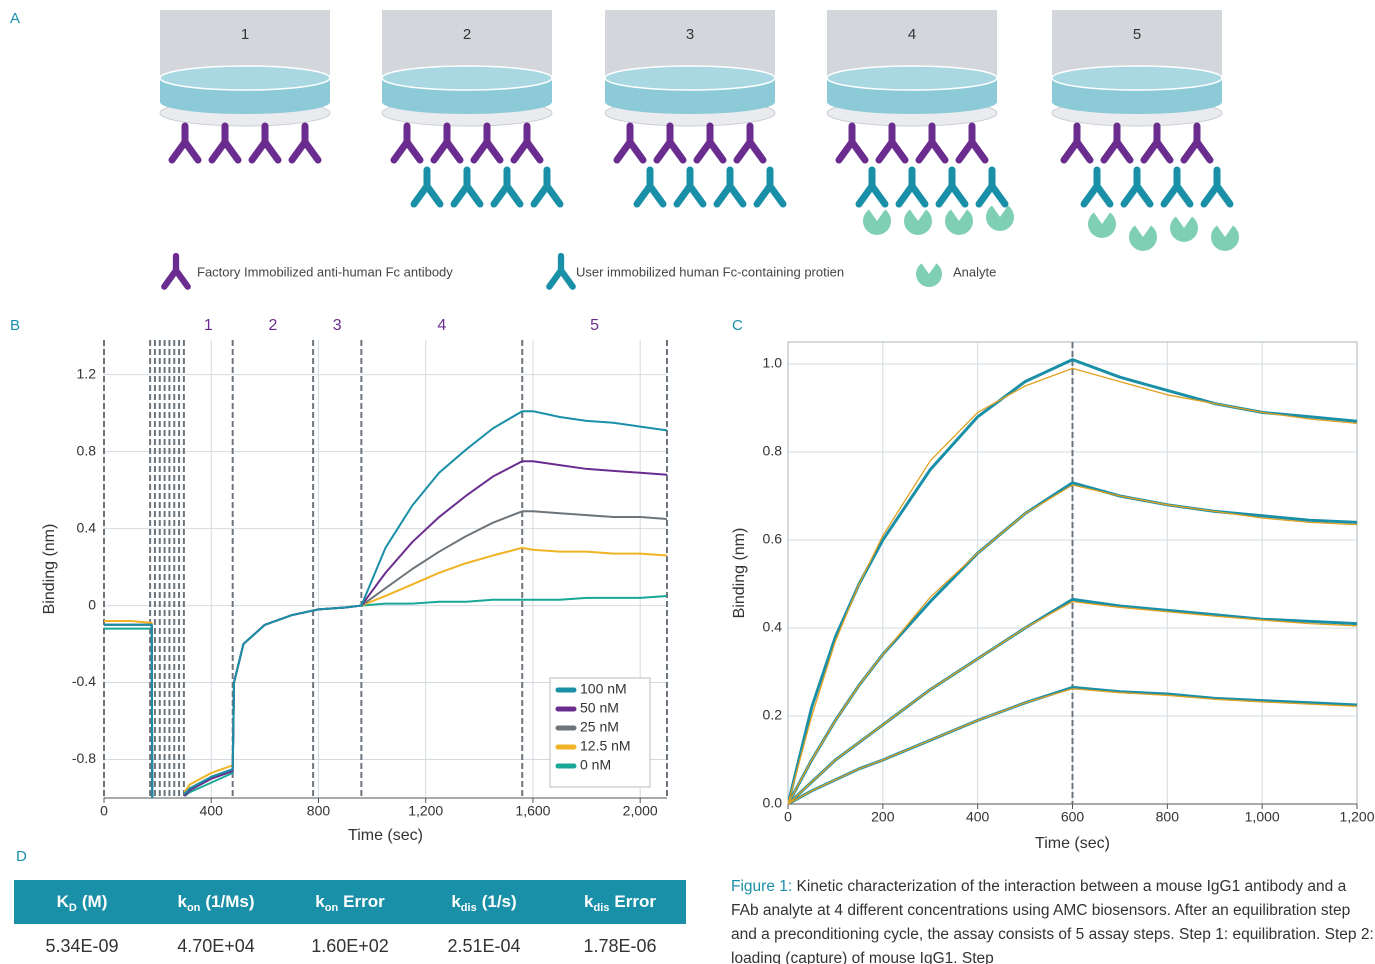  Describe the element at coordinates (94, 901) in the screenshot. I see `header-unit: (M)` at that location.